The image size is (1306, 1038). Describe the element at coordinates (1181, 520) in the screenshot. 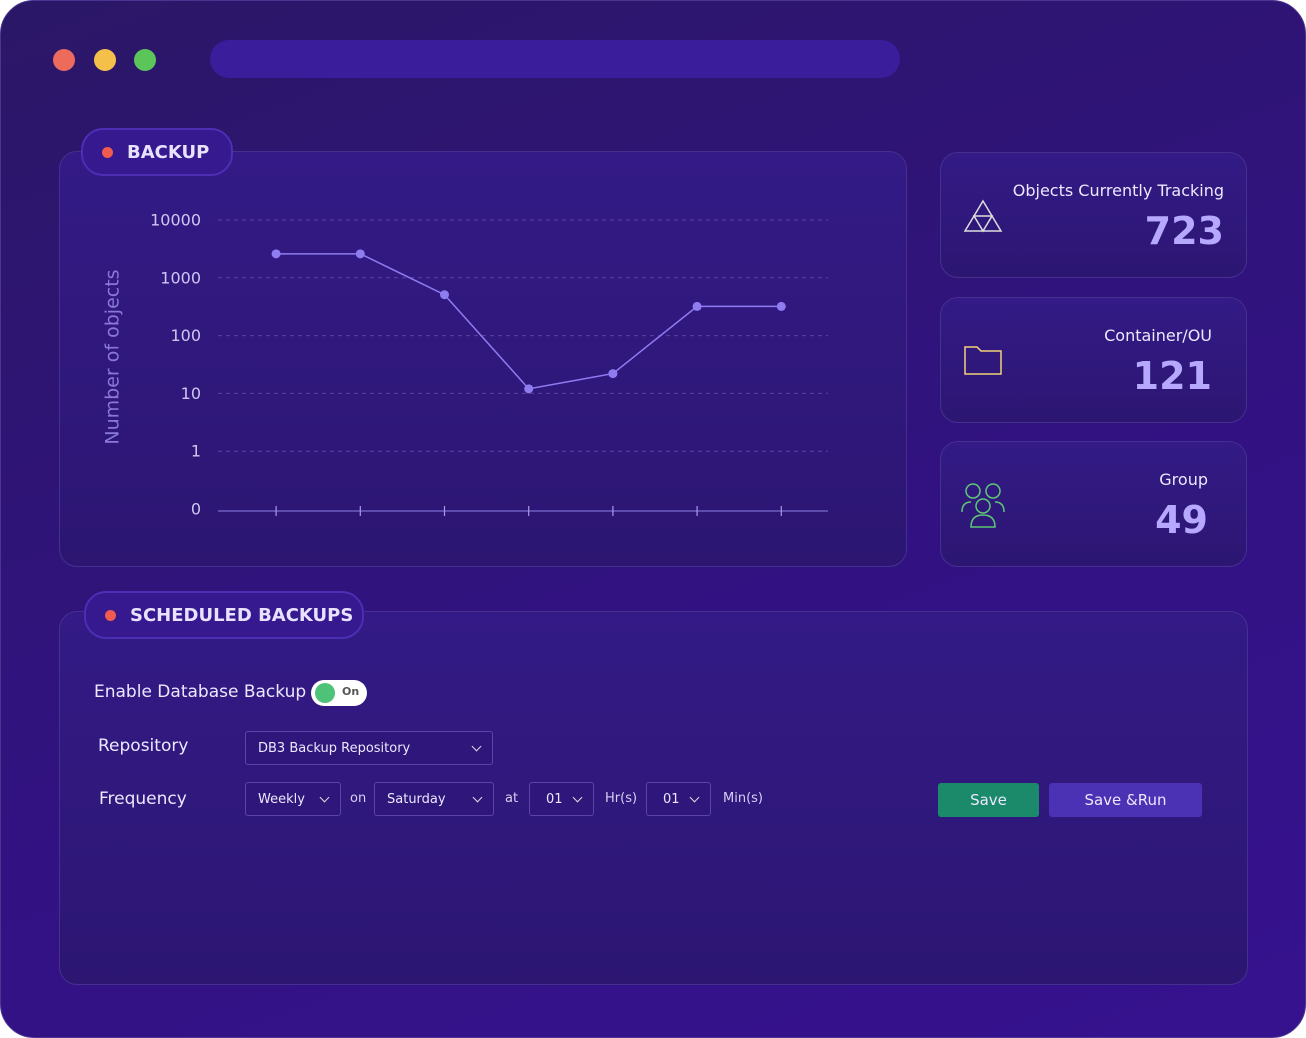

I see `stat-value: 49` at that location.